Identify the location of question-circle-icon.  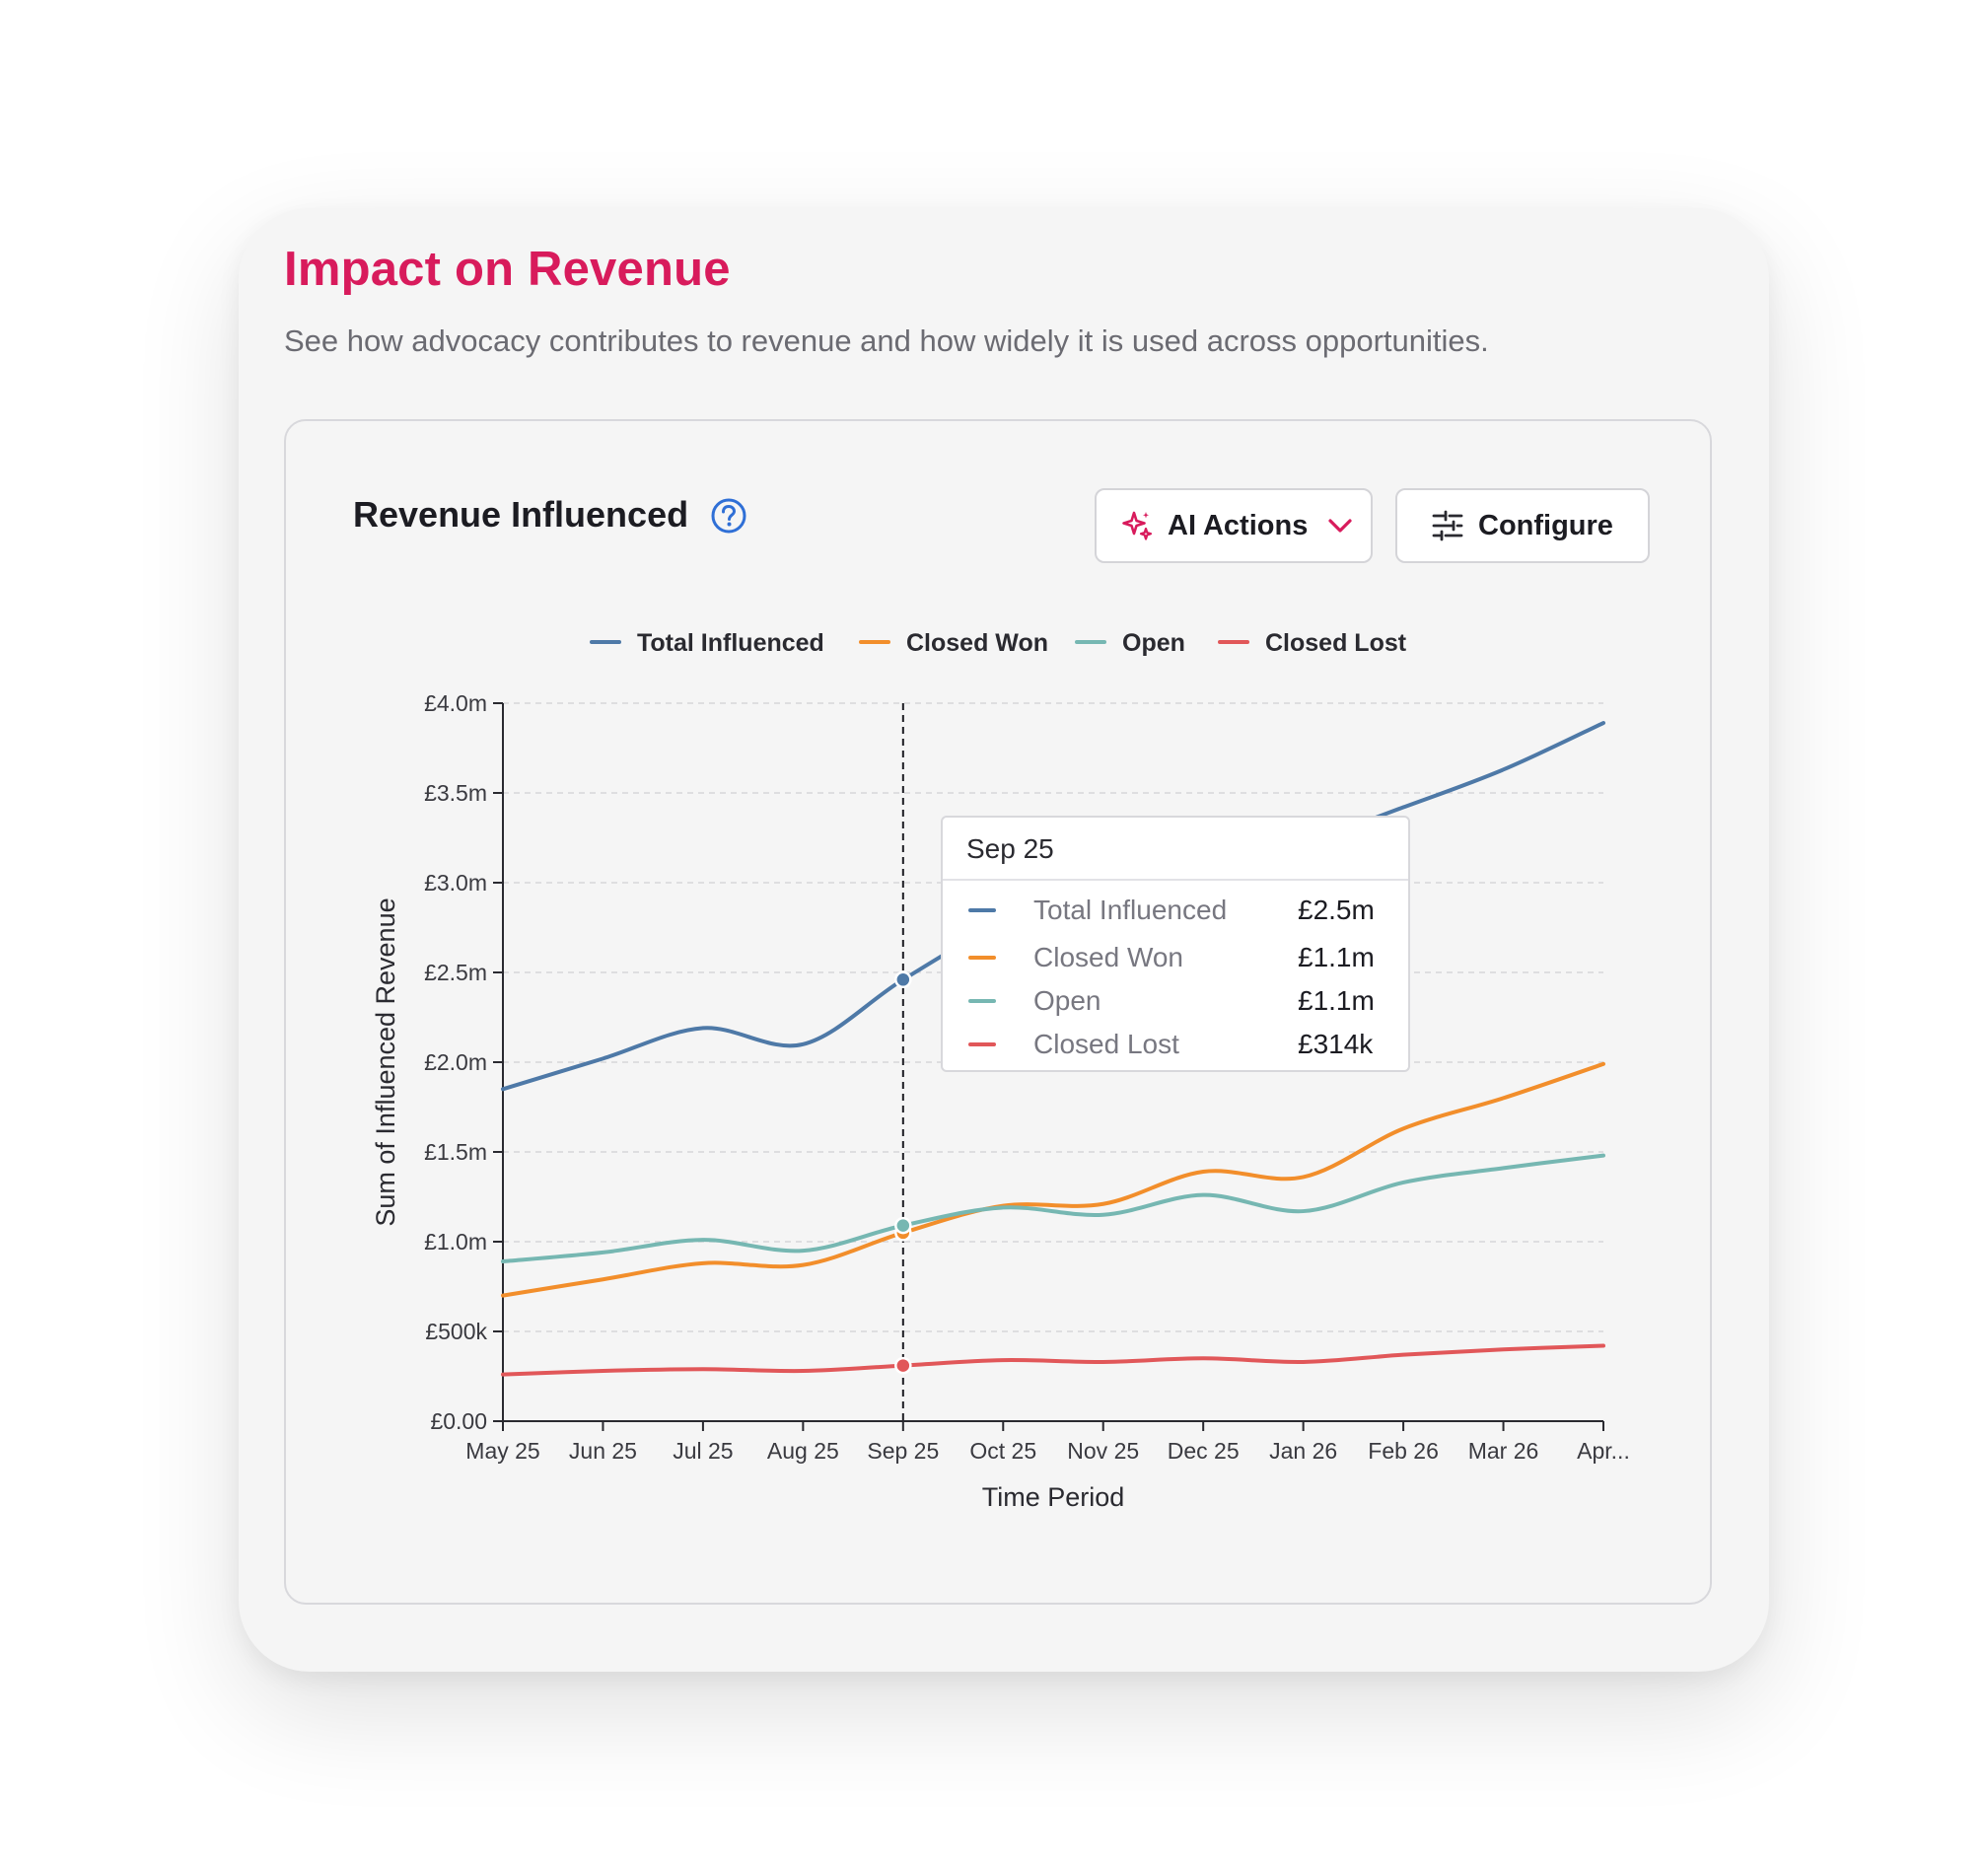
(729, 516).